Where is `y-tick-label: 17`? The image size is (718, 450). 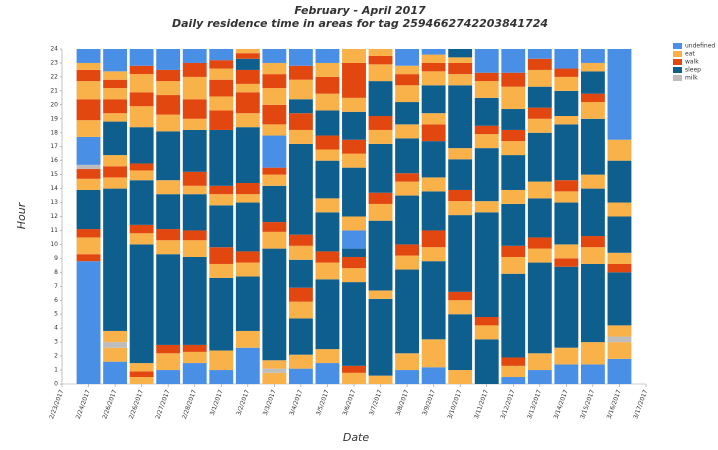
y-tick-label: 17 is located at coordinates (54, 146).